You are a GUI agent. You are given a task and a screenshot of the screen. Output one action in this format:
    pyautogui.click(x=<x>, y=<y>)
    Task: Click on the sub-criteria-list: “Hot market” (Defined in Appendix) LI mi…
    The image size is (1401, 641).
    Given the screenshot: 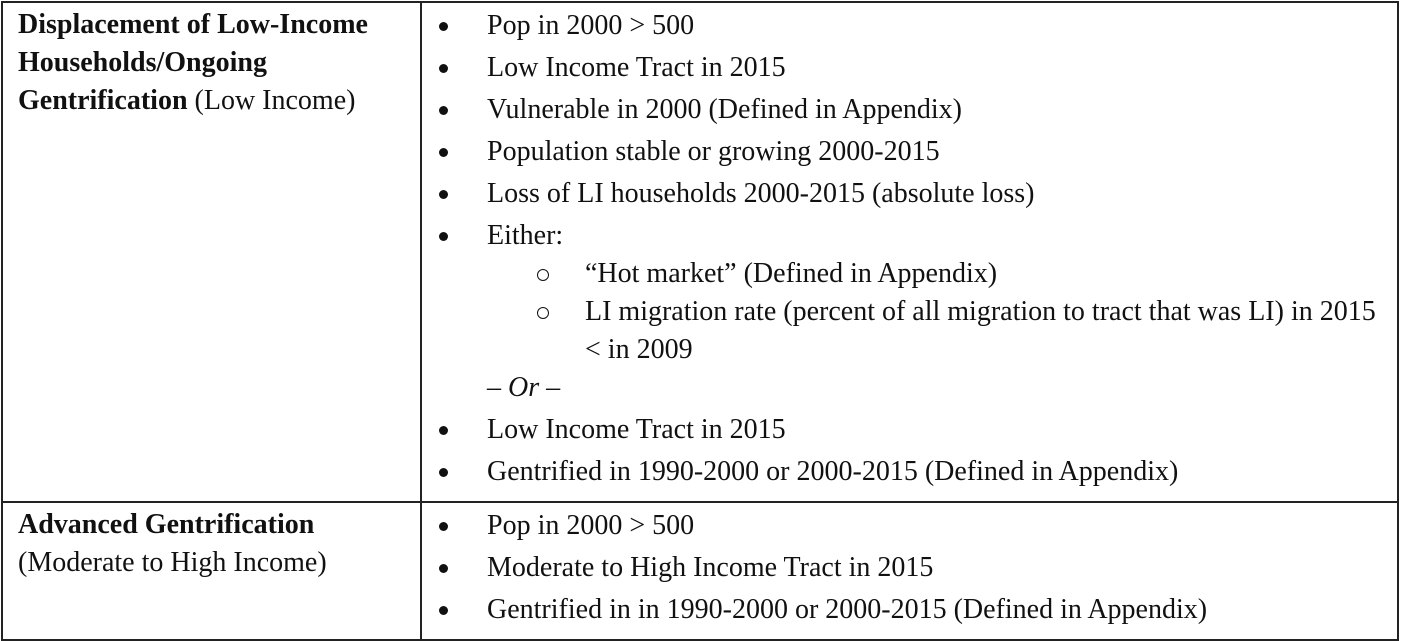 What is the action you would take?
    pyautogui.click(x=906, y=312)
    